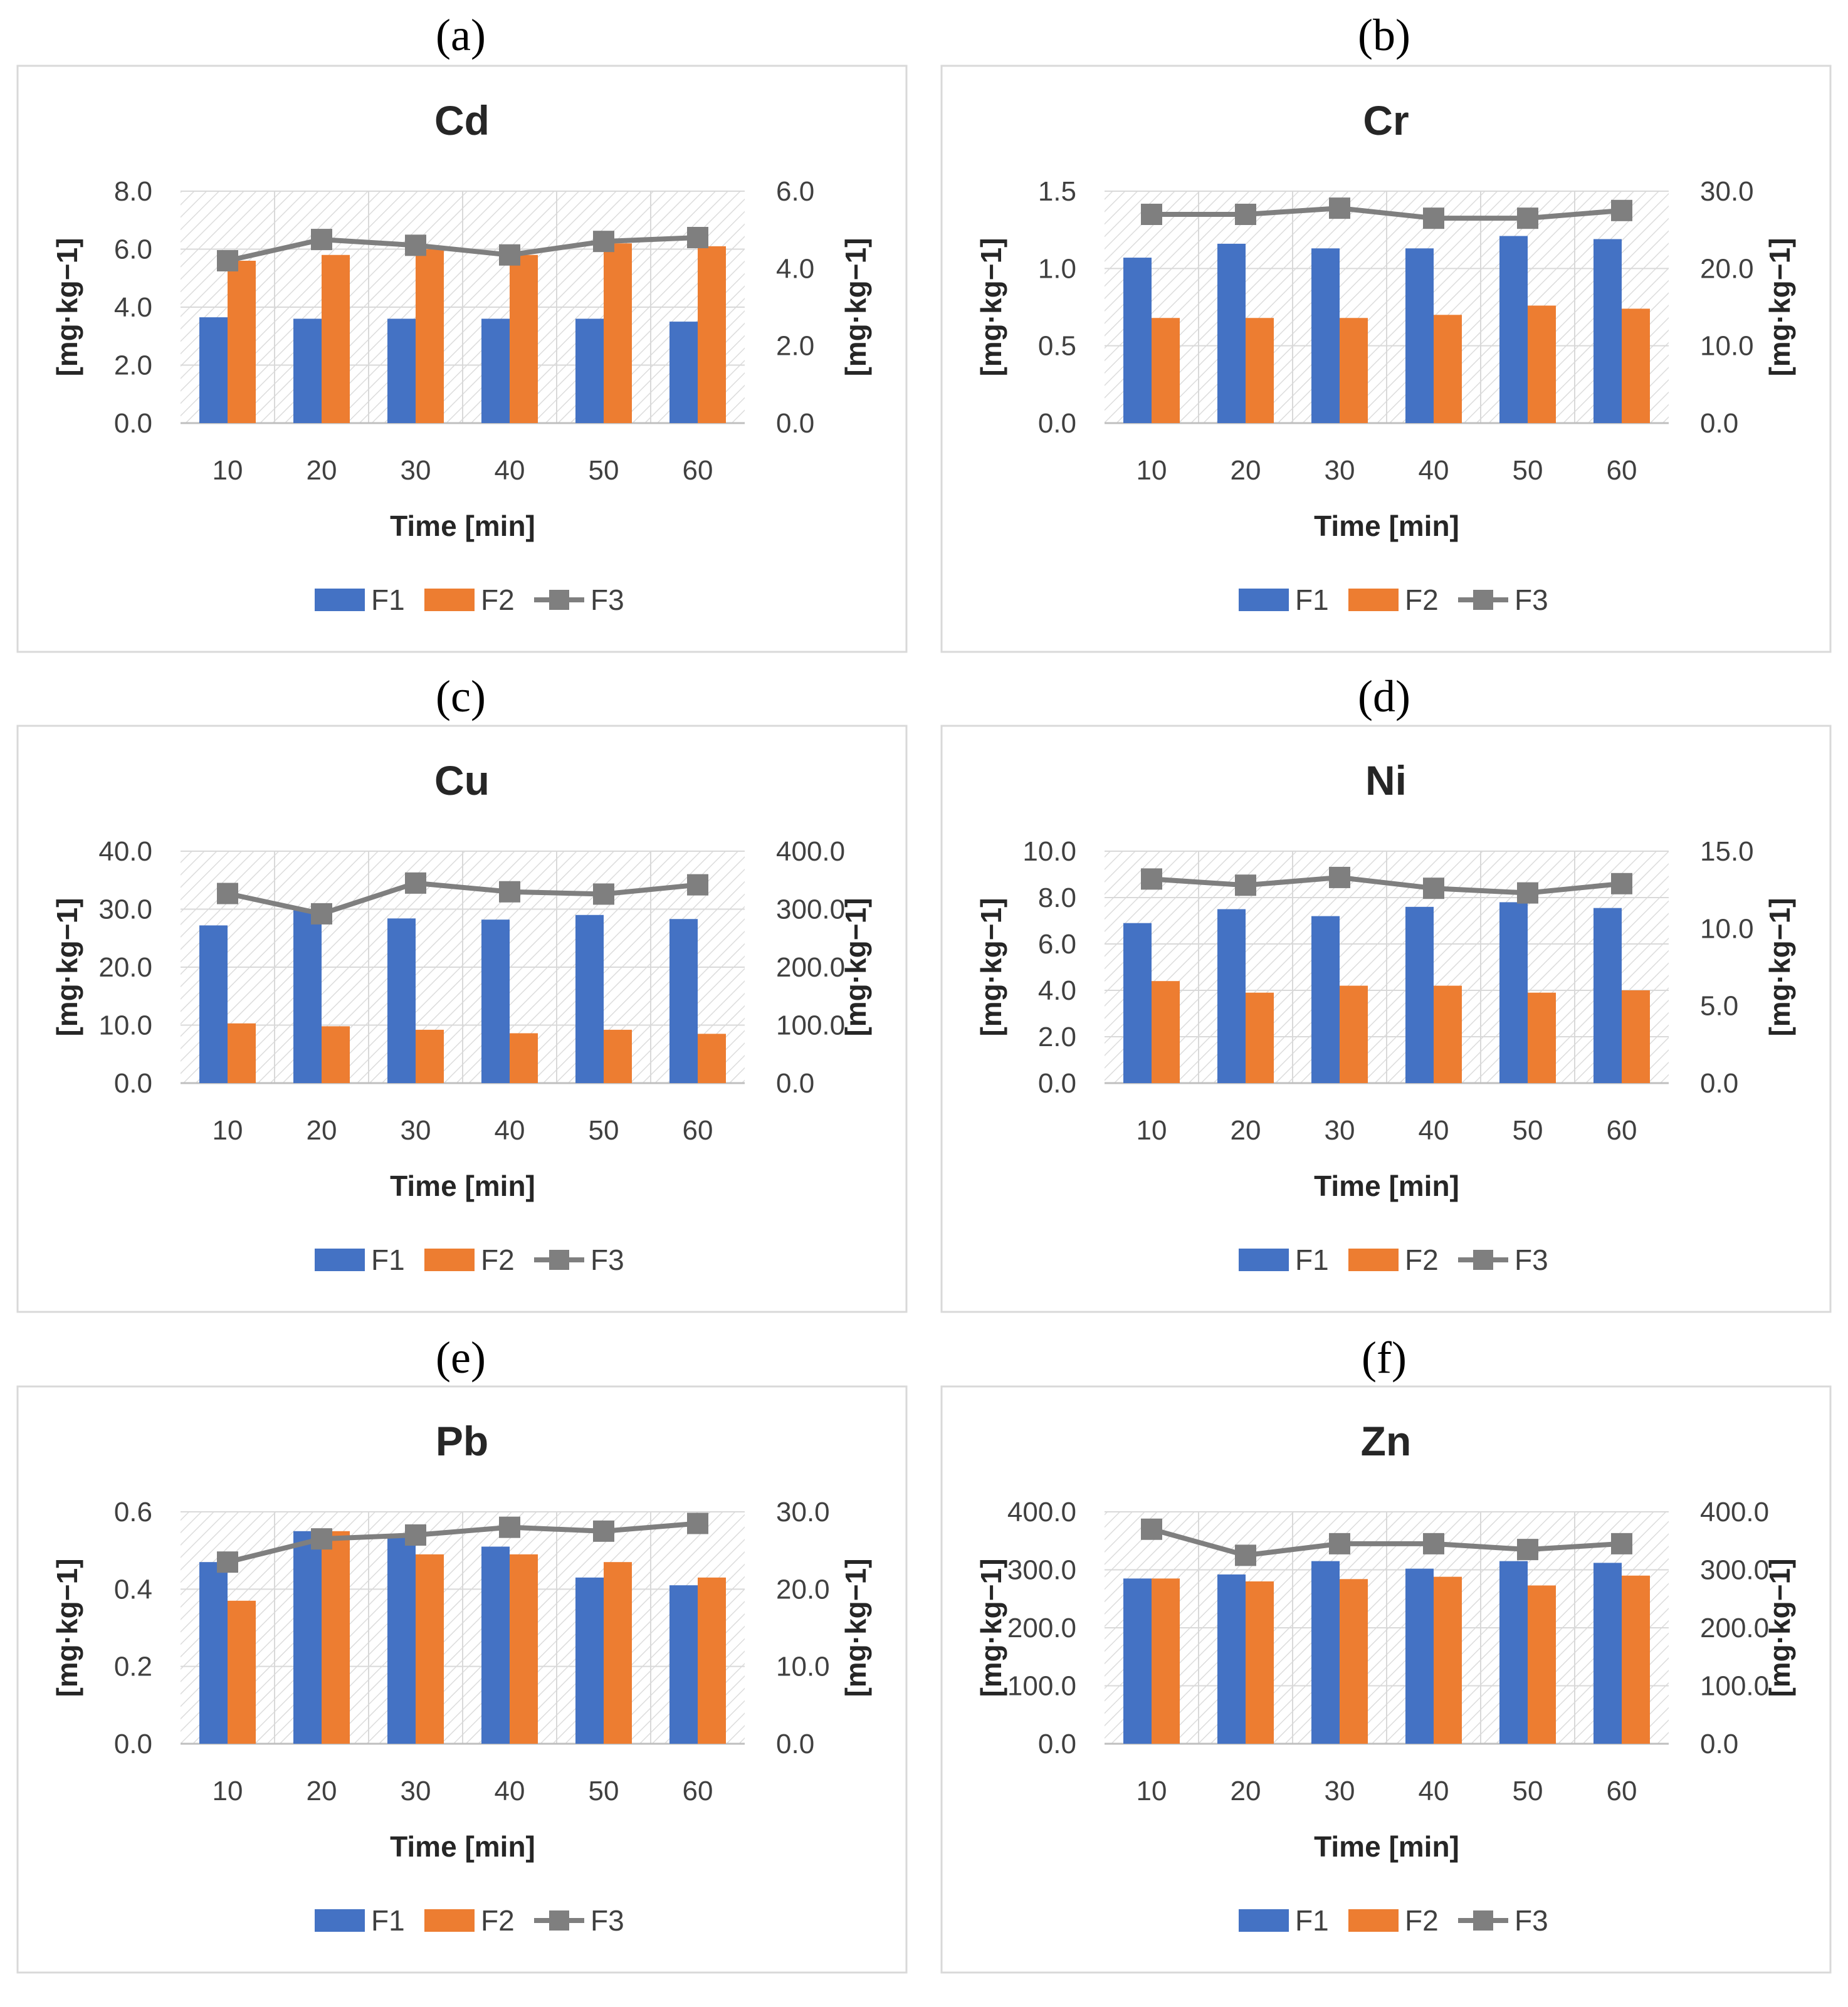 This screenshot has height=2007, width=1848. I want to click on chart-title: Cr, so click(1386, 120).